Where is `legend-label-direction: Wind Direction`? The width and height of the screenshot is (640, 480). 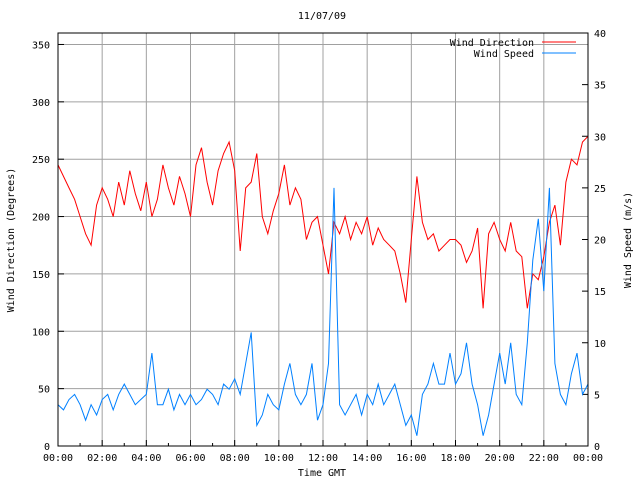
legend-label-direction: Wind Direction is located at coordinates (492, 43).